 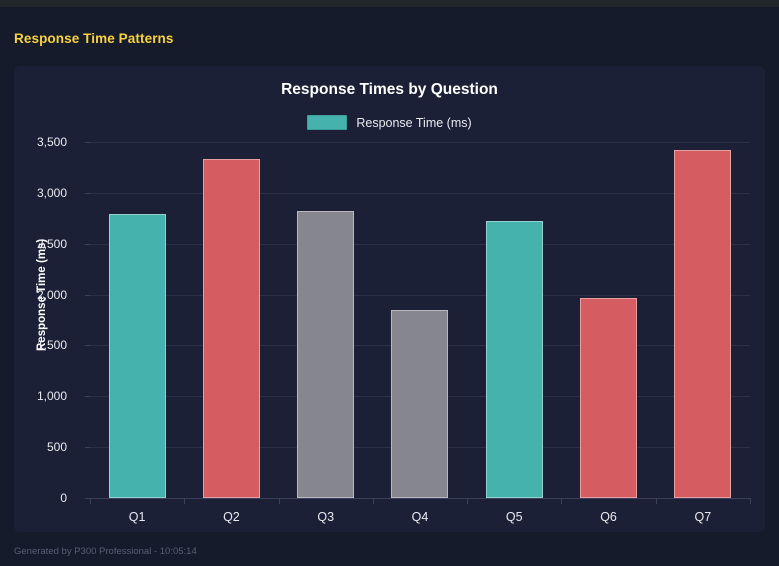 I want to click on x-tick-label: Q4, so click(x=420, y=517).